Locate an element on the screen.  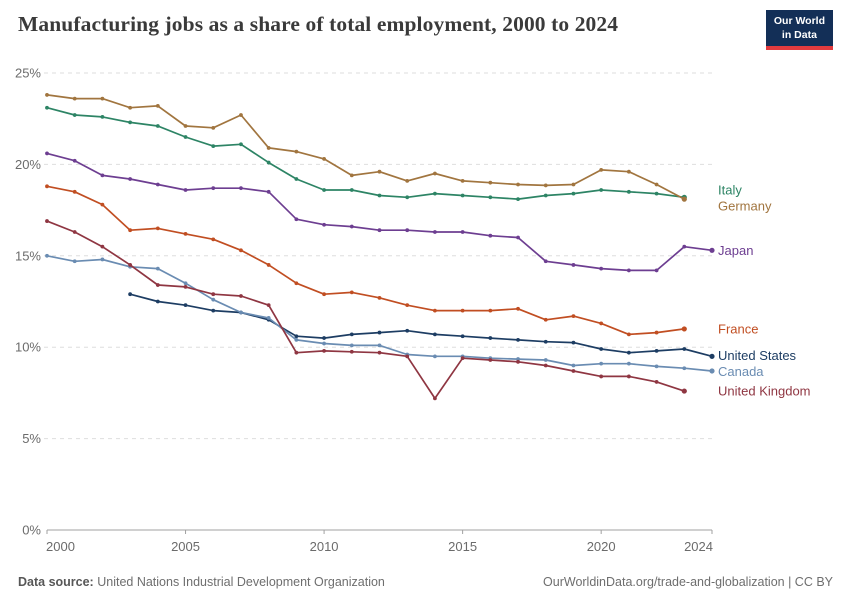
series-label-canada: Canada is located at coordinates (741, 371).